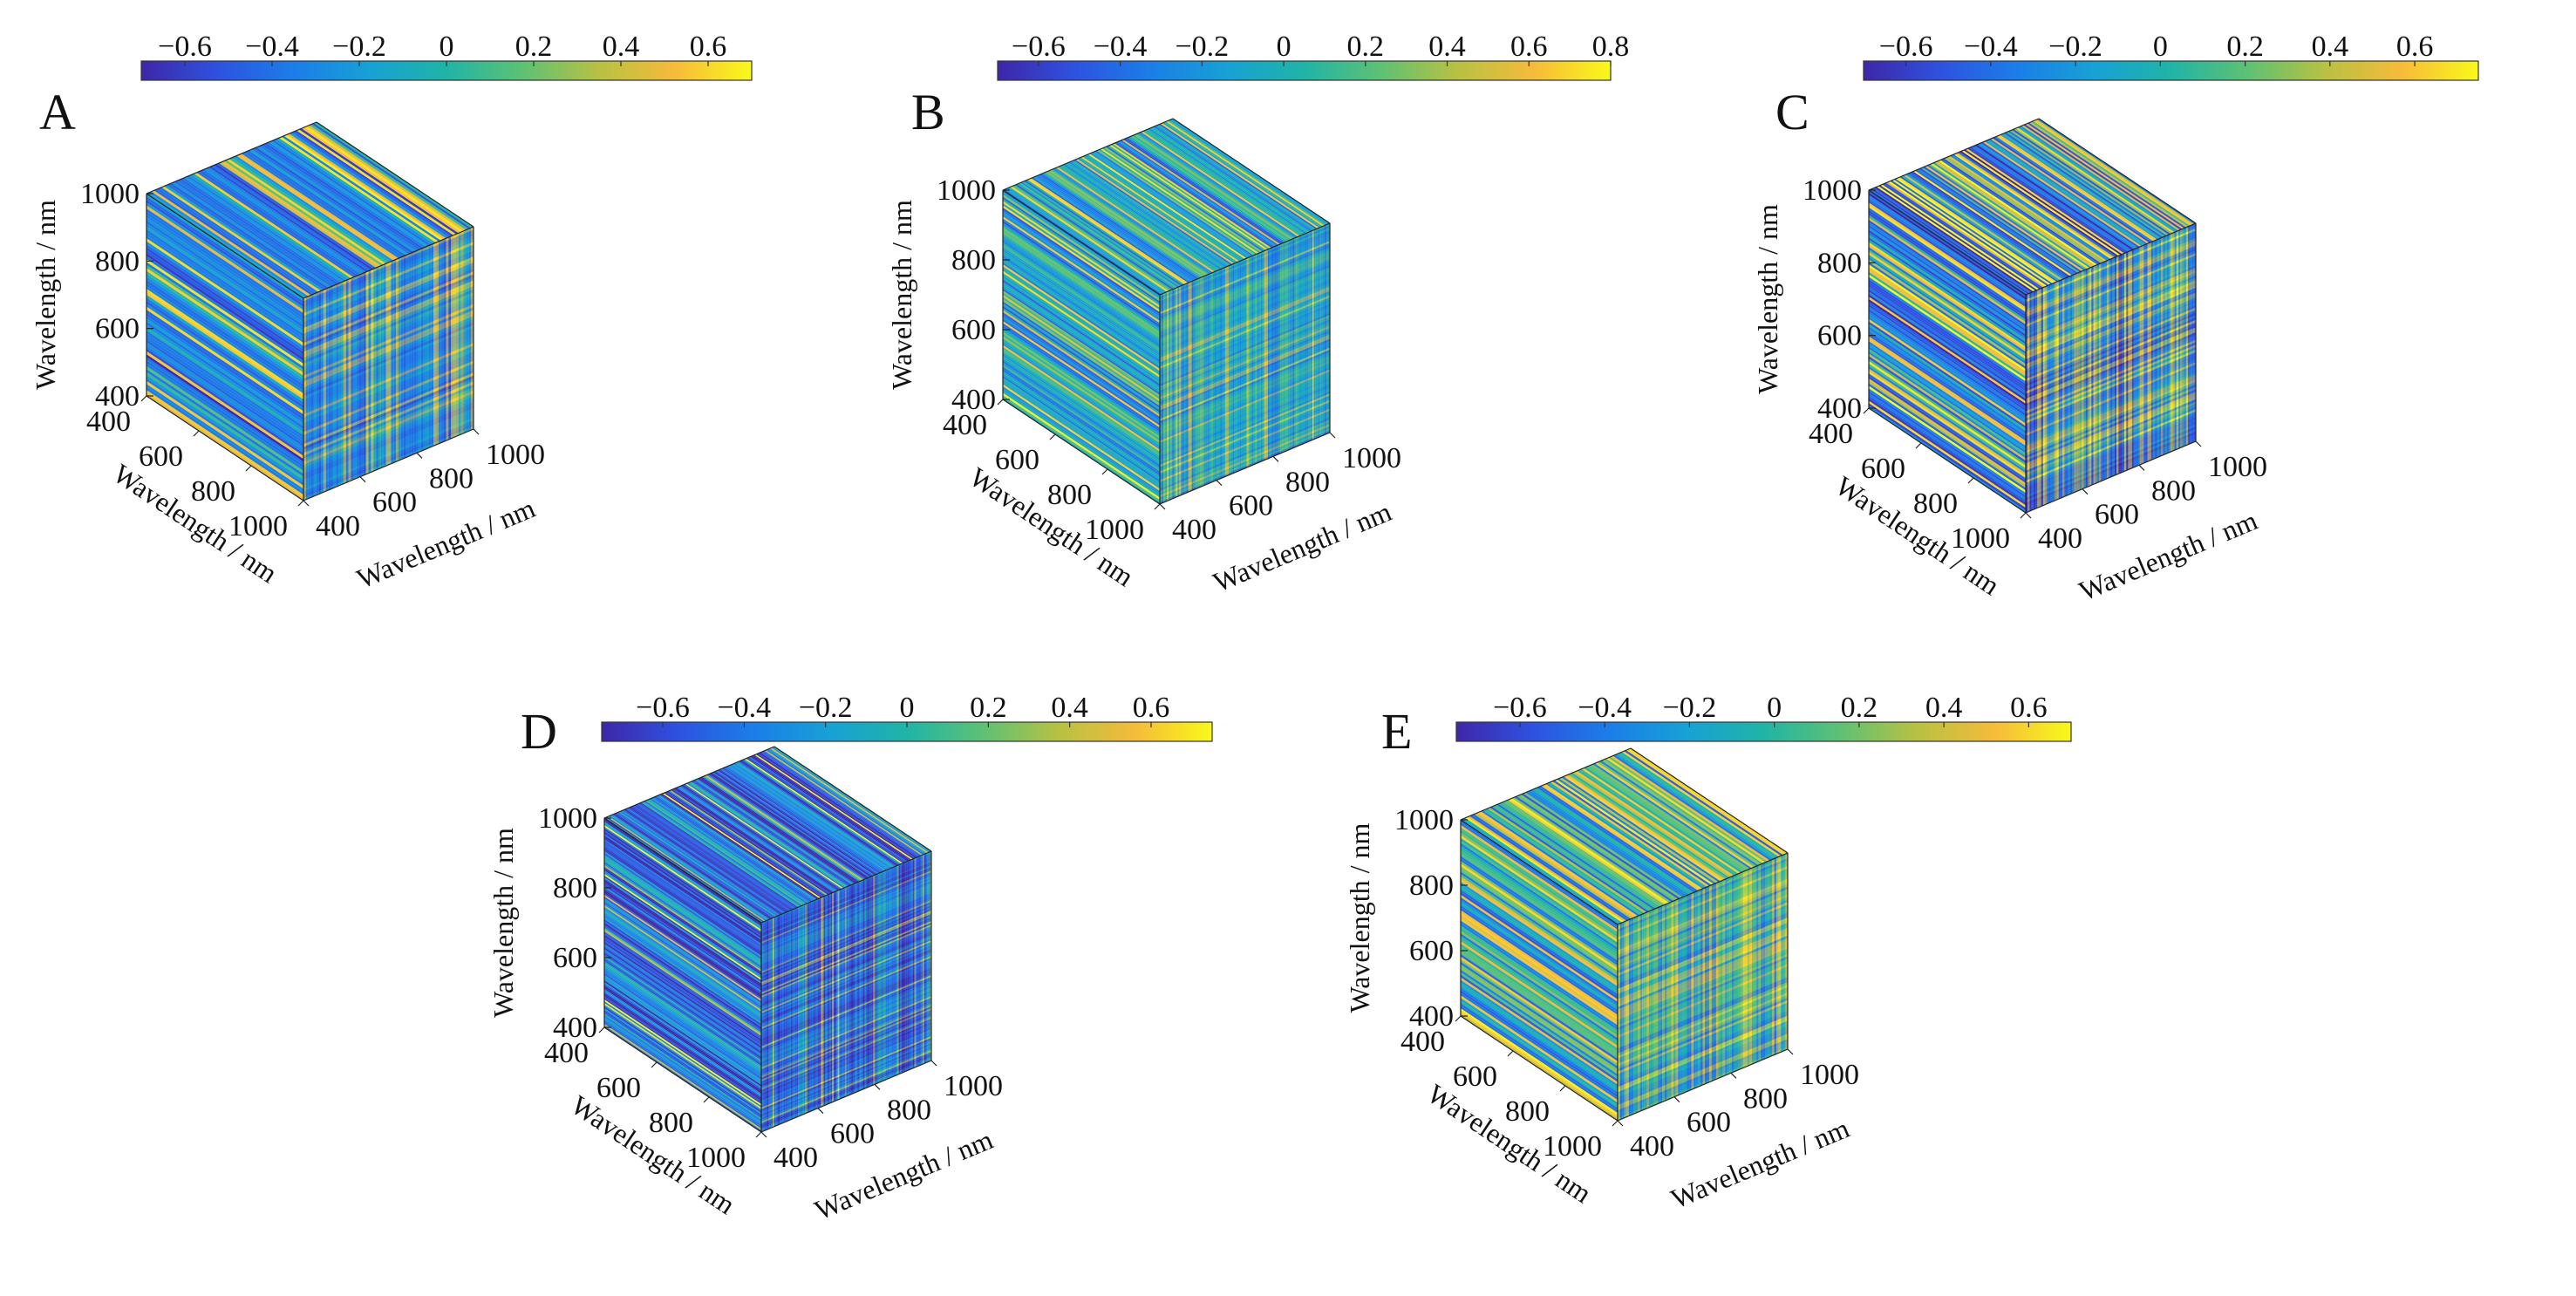 This screenshot has width=2576, height=1296. What do you see at coordinates (1432, 886) in the screenshot?
I see `z-tick-label: 800` at bounding box center [1432, 886].